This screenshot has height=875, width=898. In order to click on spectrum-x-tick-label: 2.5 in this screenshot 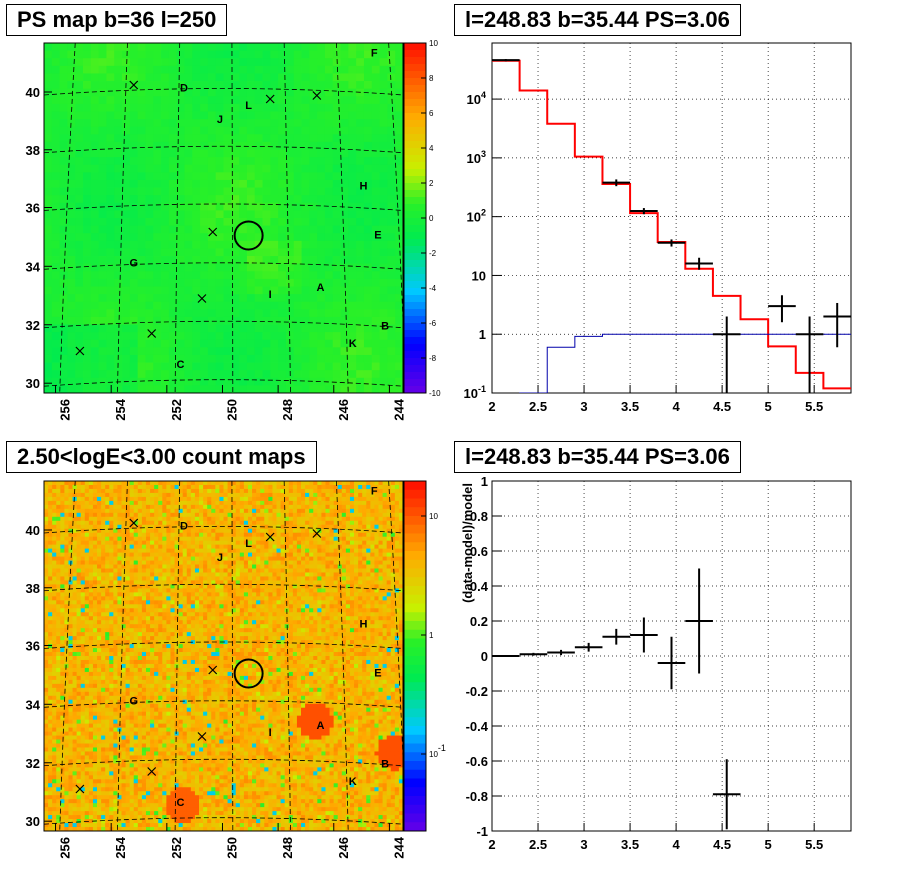, I will do `click(538, 406)`.